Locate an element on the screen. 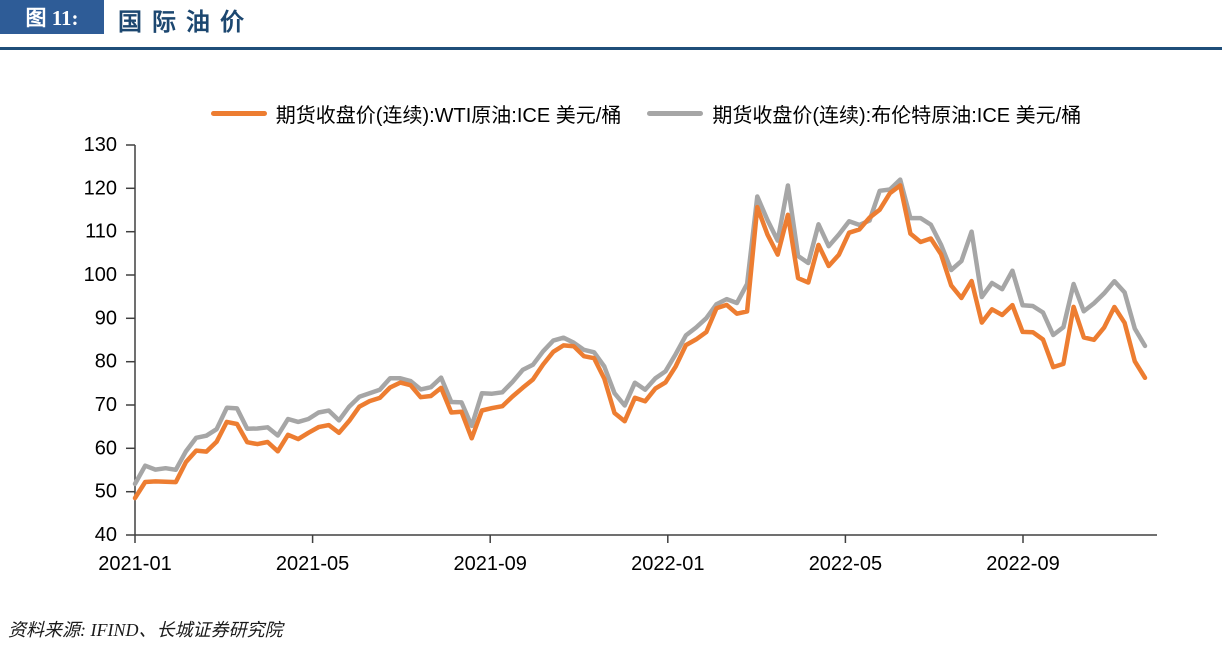 This screenshot has height=649, width=1222. legend-item-wti: 期货收盘价(连续):WTI原油:ICE 美元/桶 is located at coordinates (416, 113).